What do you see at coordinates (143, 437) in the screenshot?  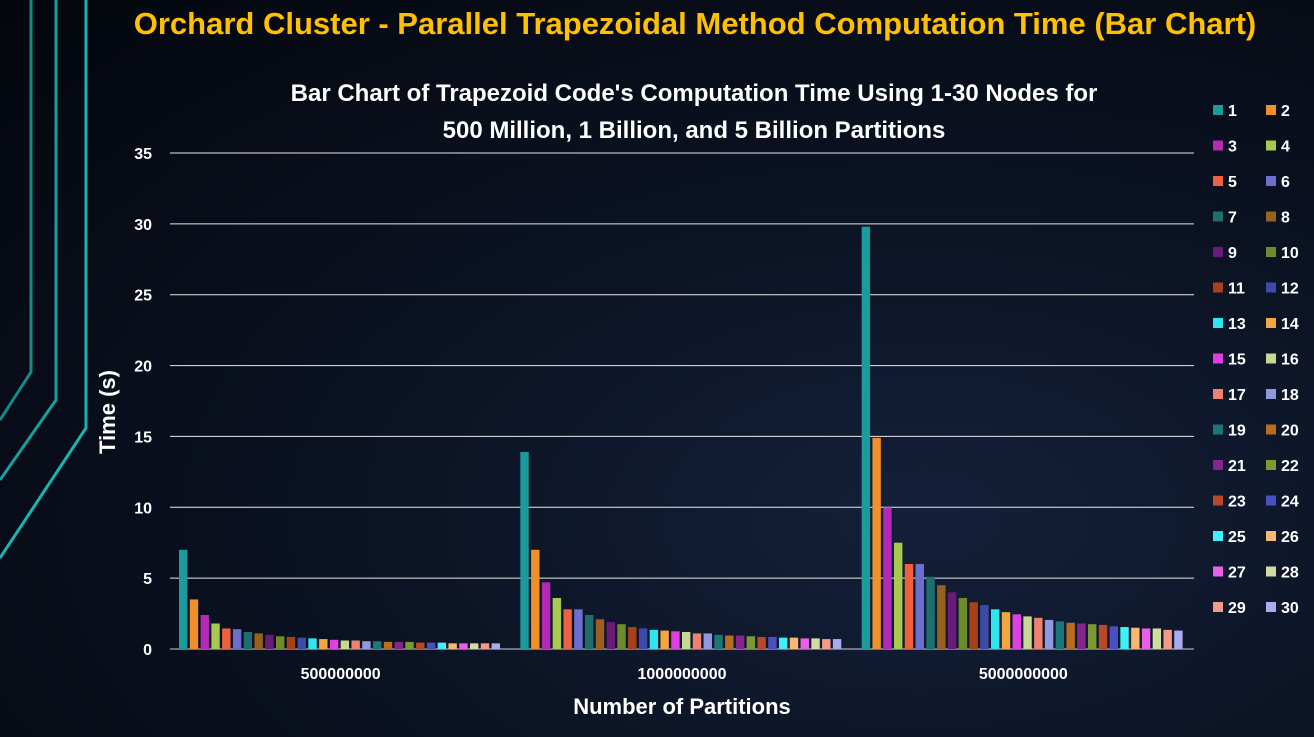 I see `y-tick-label: 15` at bounding box center [143, 437].